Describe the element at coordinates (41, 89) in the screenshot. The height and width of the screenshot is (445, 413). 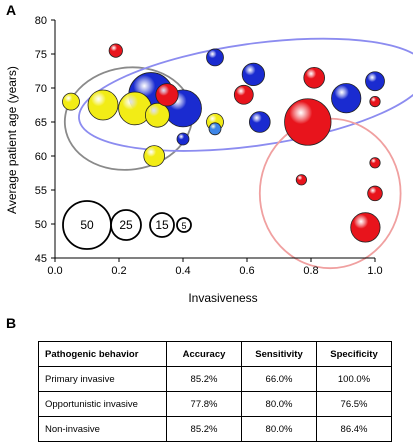
I see `y-tick-label: 70` at that location.